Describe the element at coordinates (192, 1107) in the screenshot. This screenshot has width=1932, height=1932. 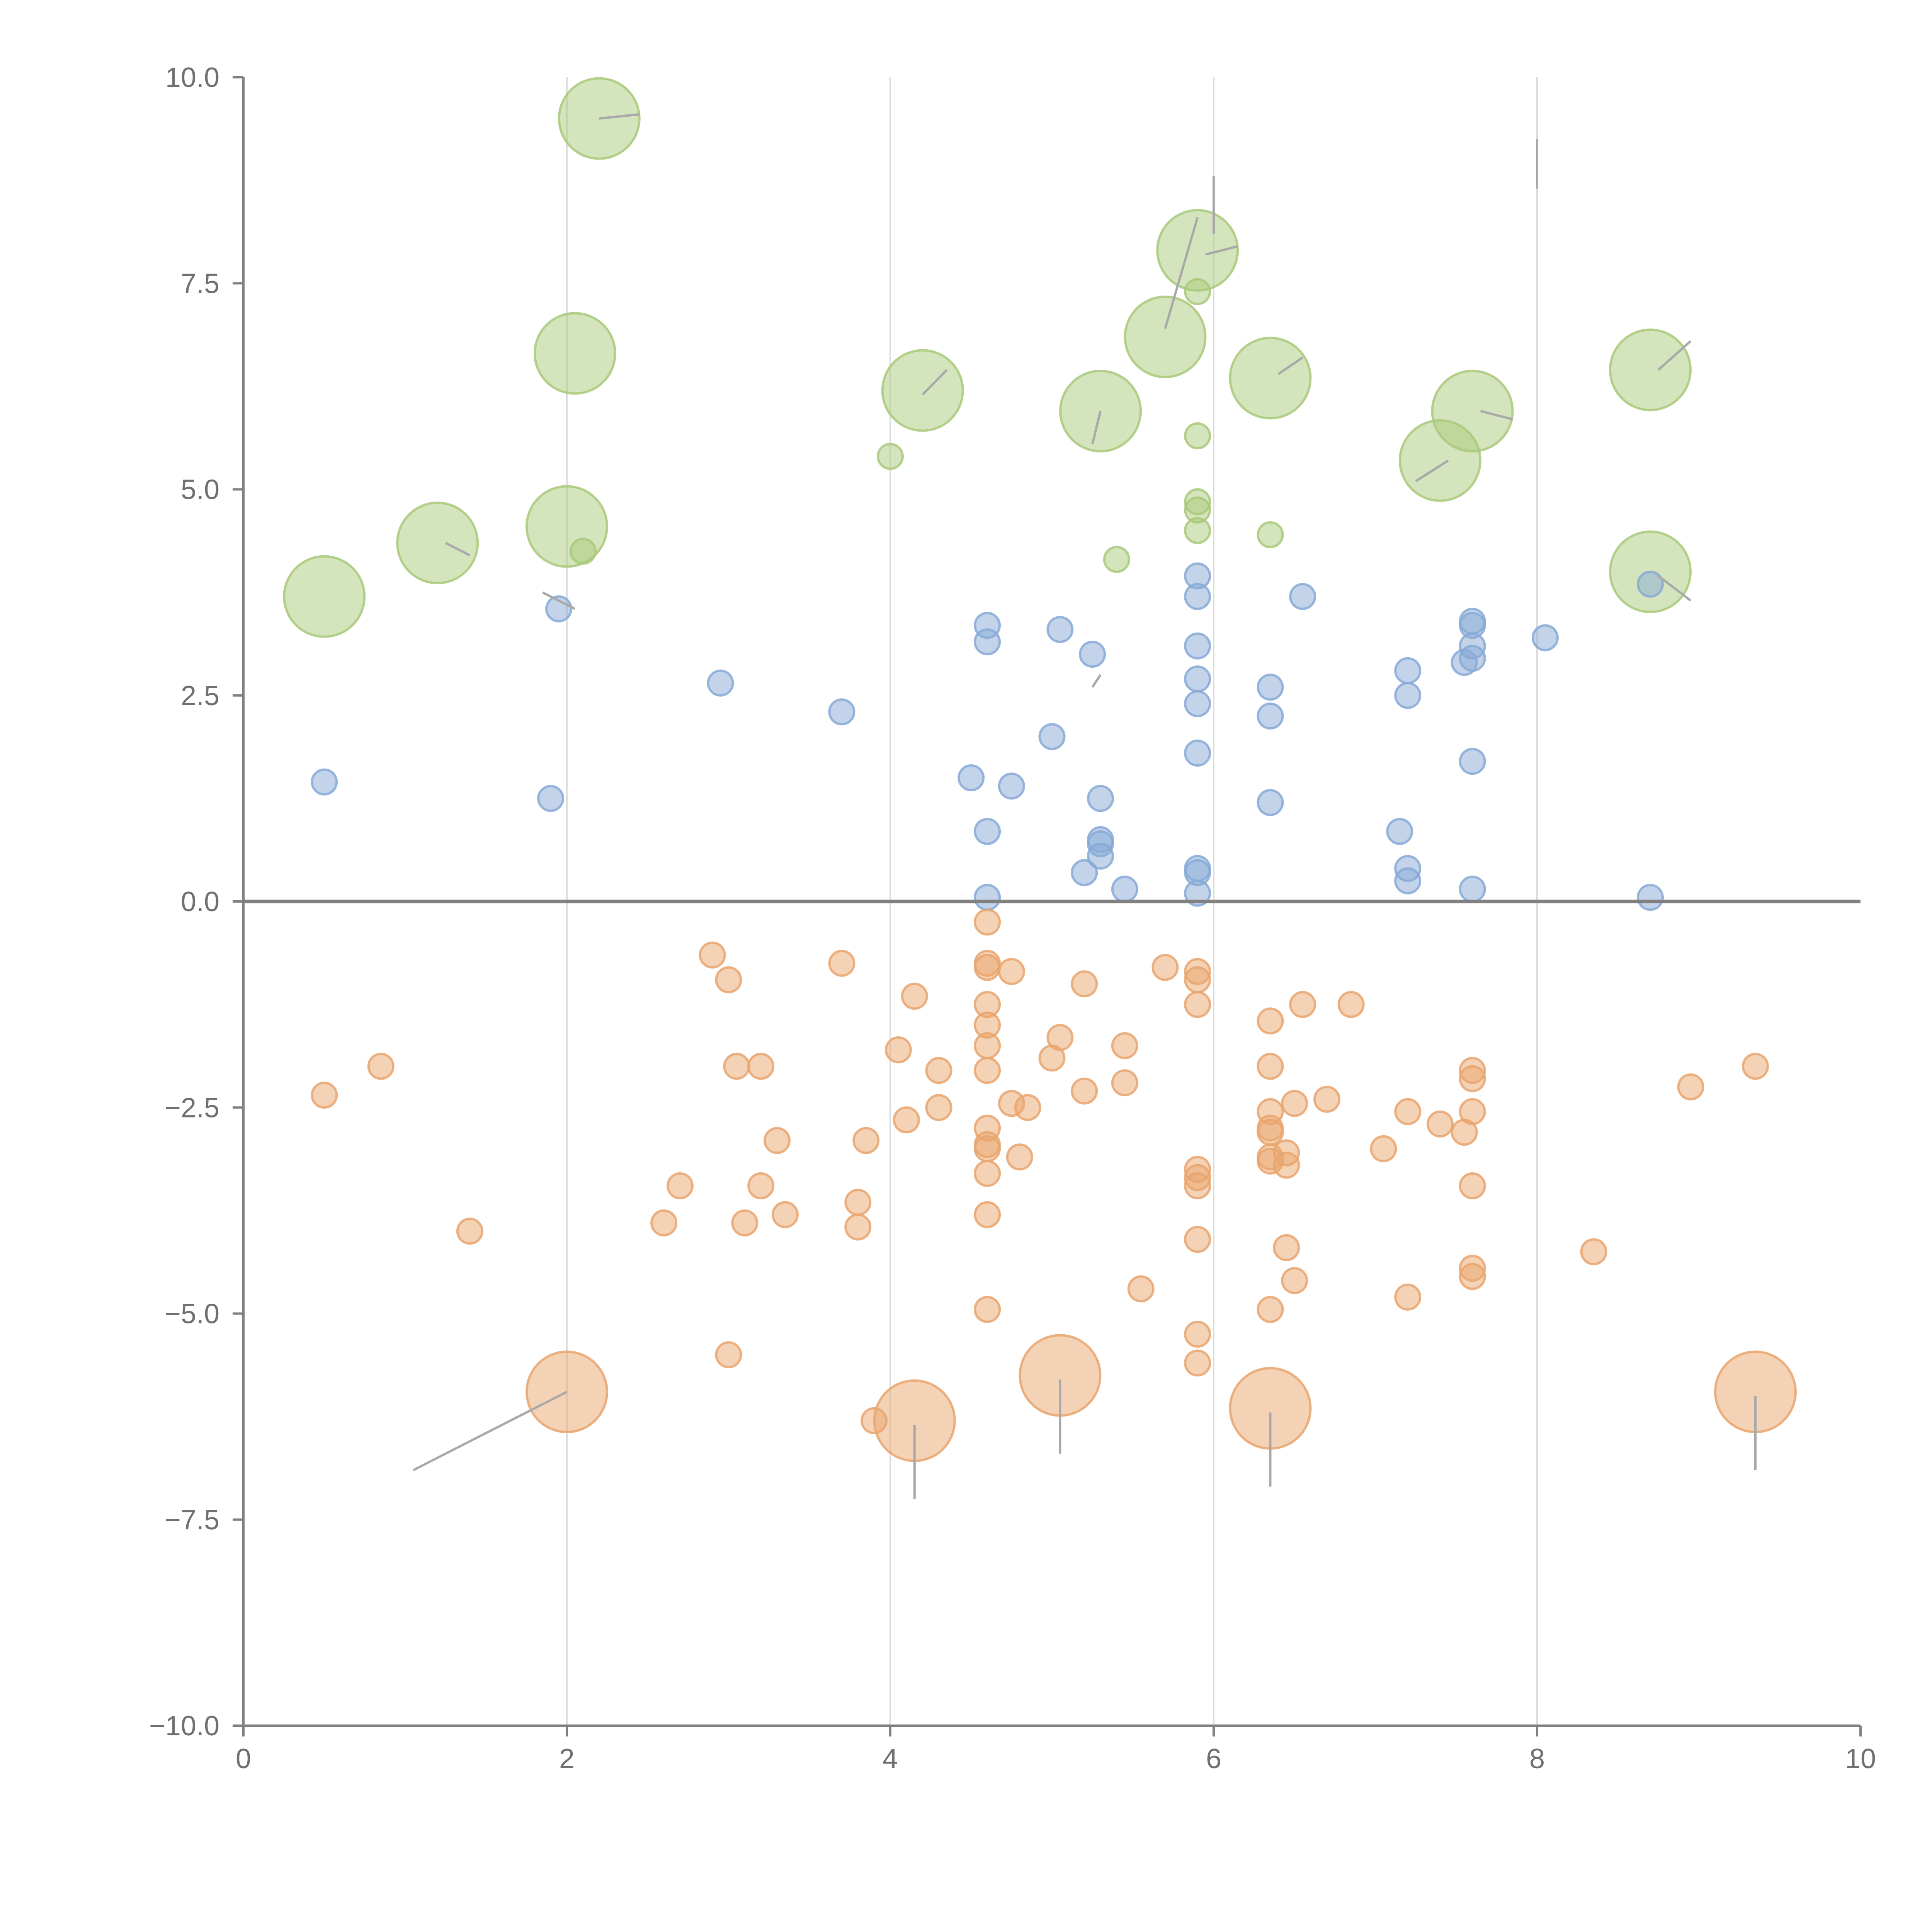
I see `y-tick-label-3: −2.5` at that location.